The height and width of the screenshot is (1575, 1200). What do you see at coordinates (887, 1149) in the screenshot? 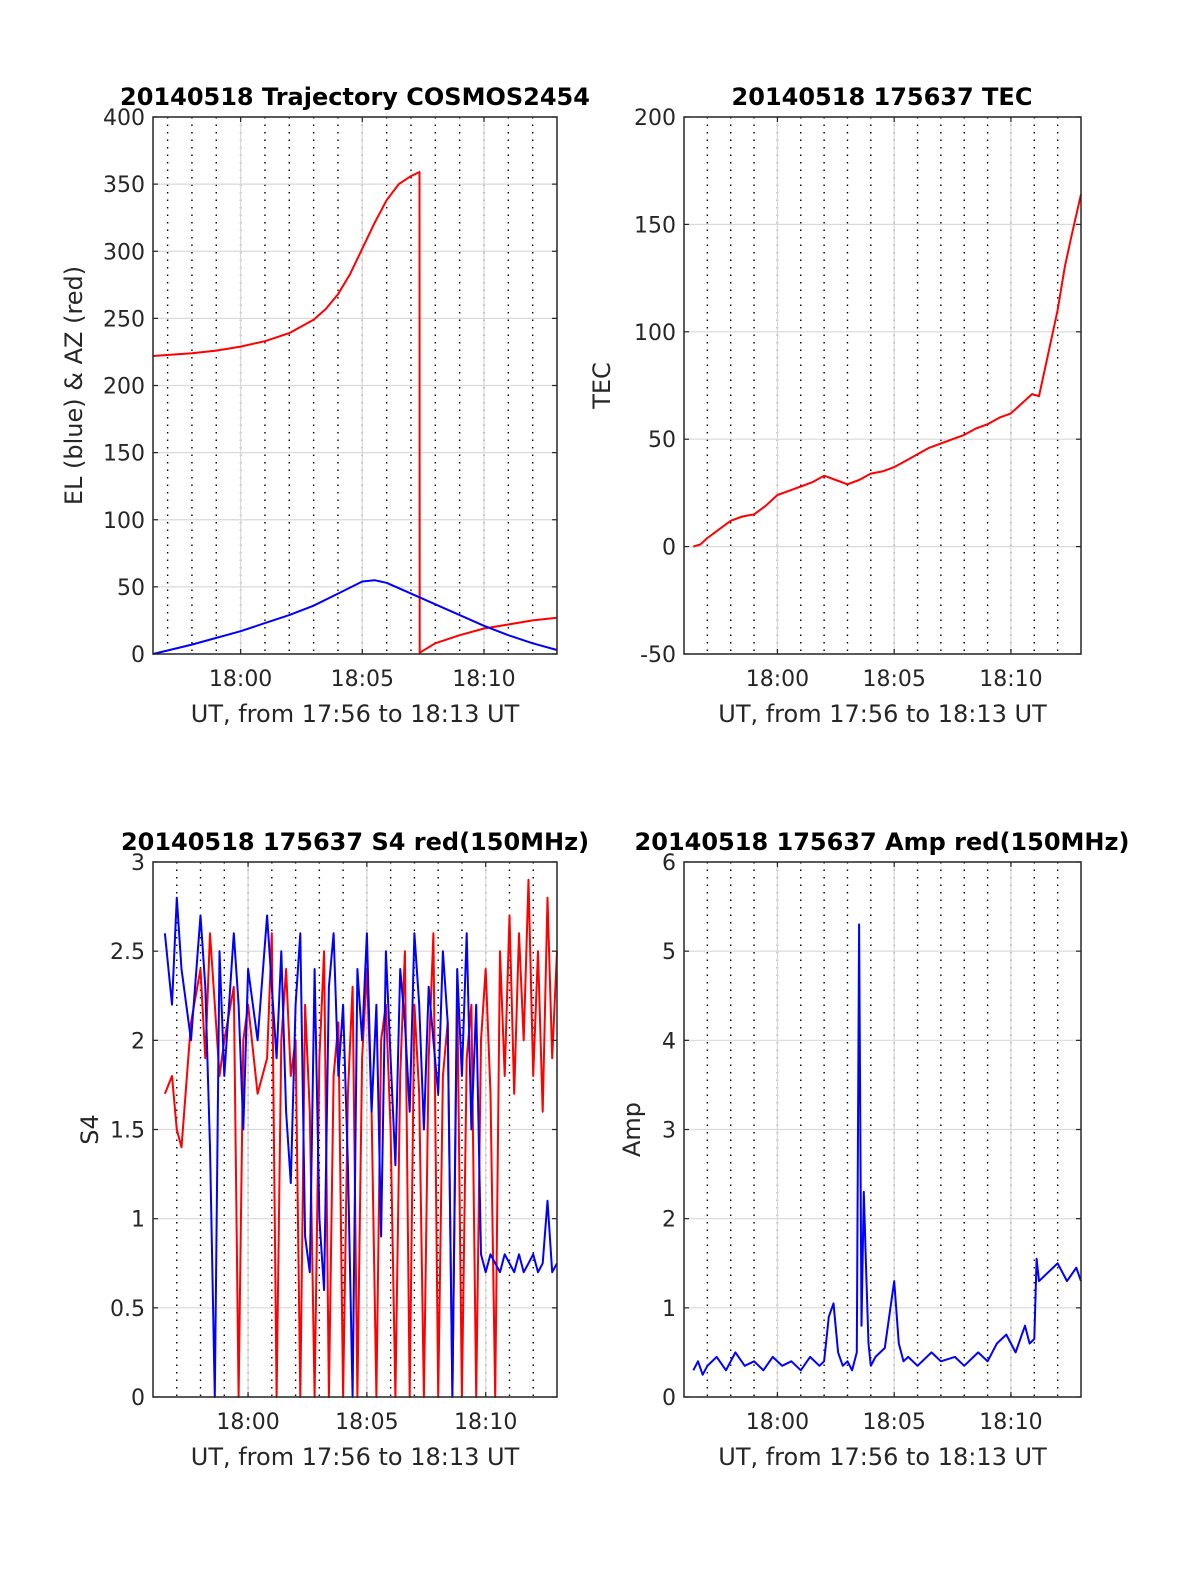
I see `series-line-amp-blue` at bounding box center [887, 1149].